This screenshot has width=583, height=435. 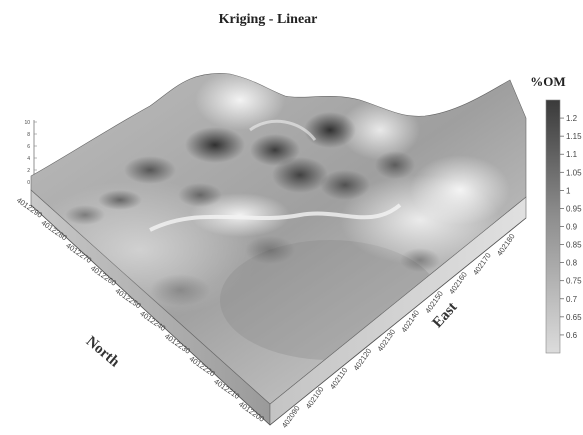 What do you see at coordinates (568, 190) in the screenshot?
I see `colorbar-tick-label: 1` at bounding box center [568, 190].